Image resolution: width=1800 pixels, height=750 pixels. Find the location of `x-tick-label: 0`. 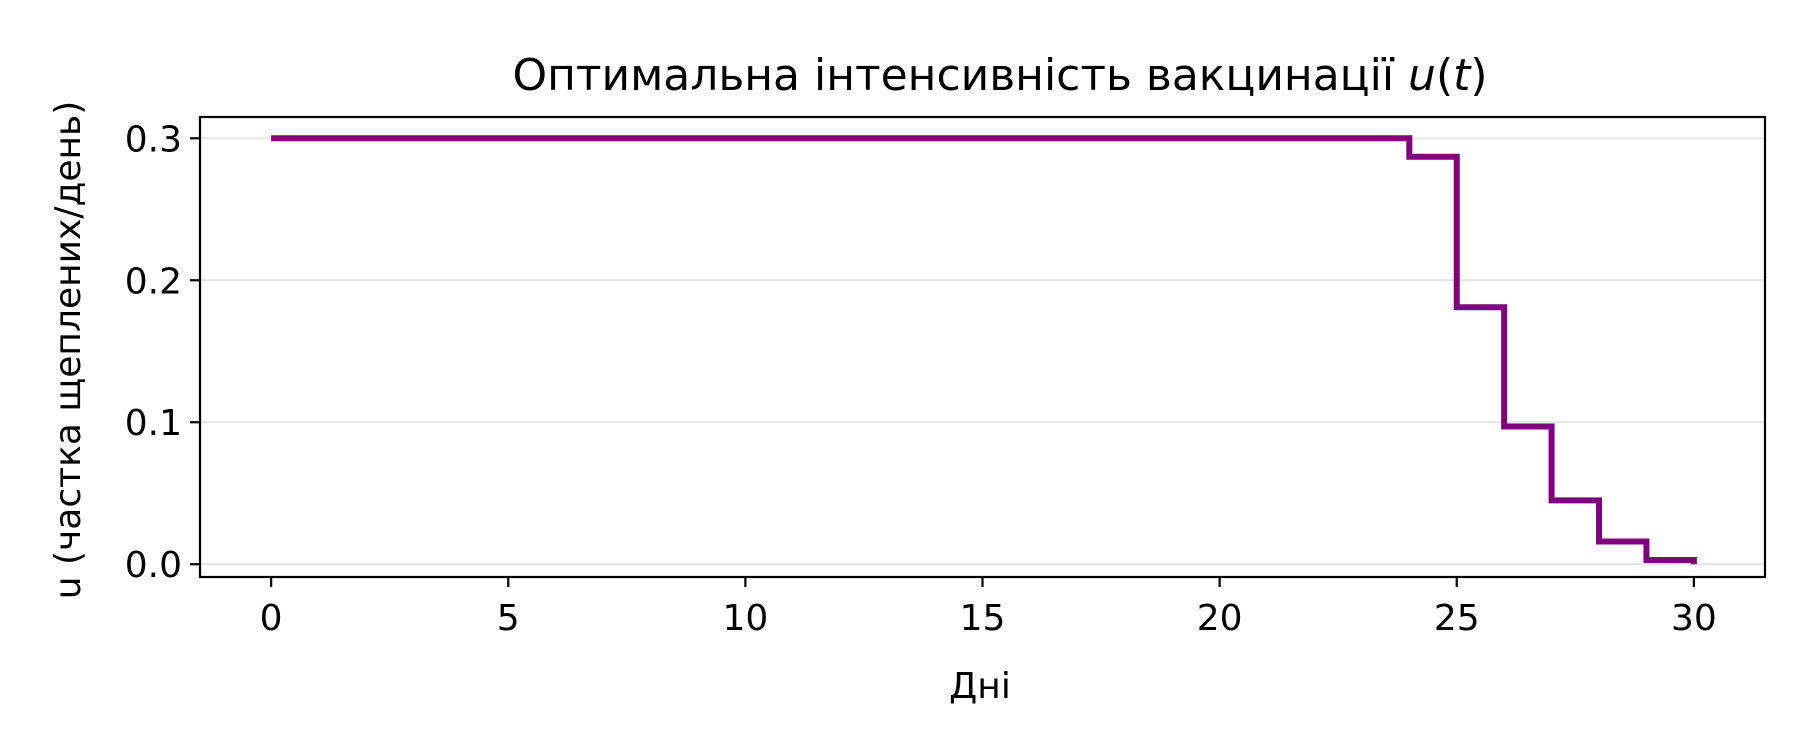

x-tick-label: 0 is located at coordinates (271, 618).